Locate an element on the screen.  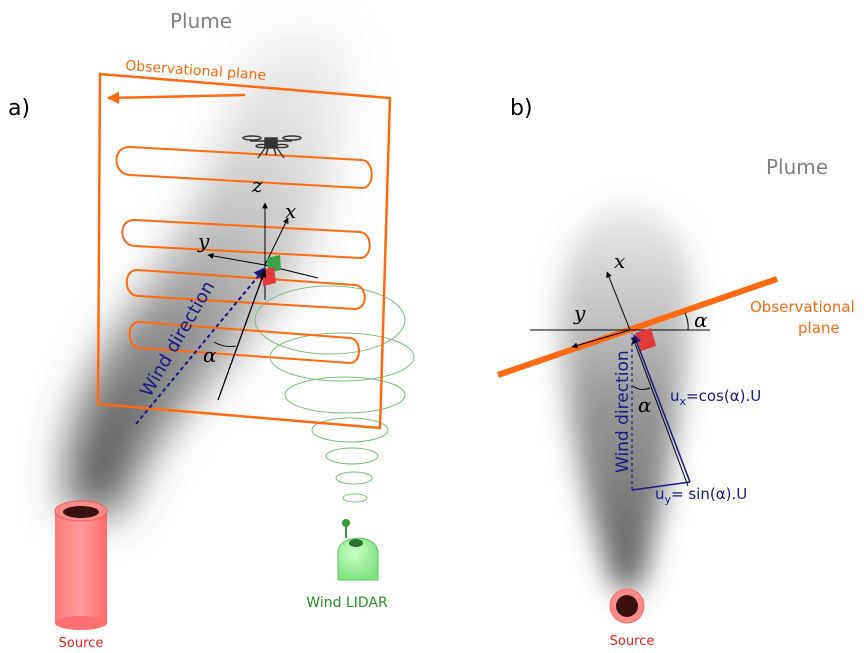
plane-label-a: Observational plane is located at coordinates (196, 71).